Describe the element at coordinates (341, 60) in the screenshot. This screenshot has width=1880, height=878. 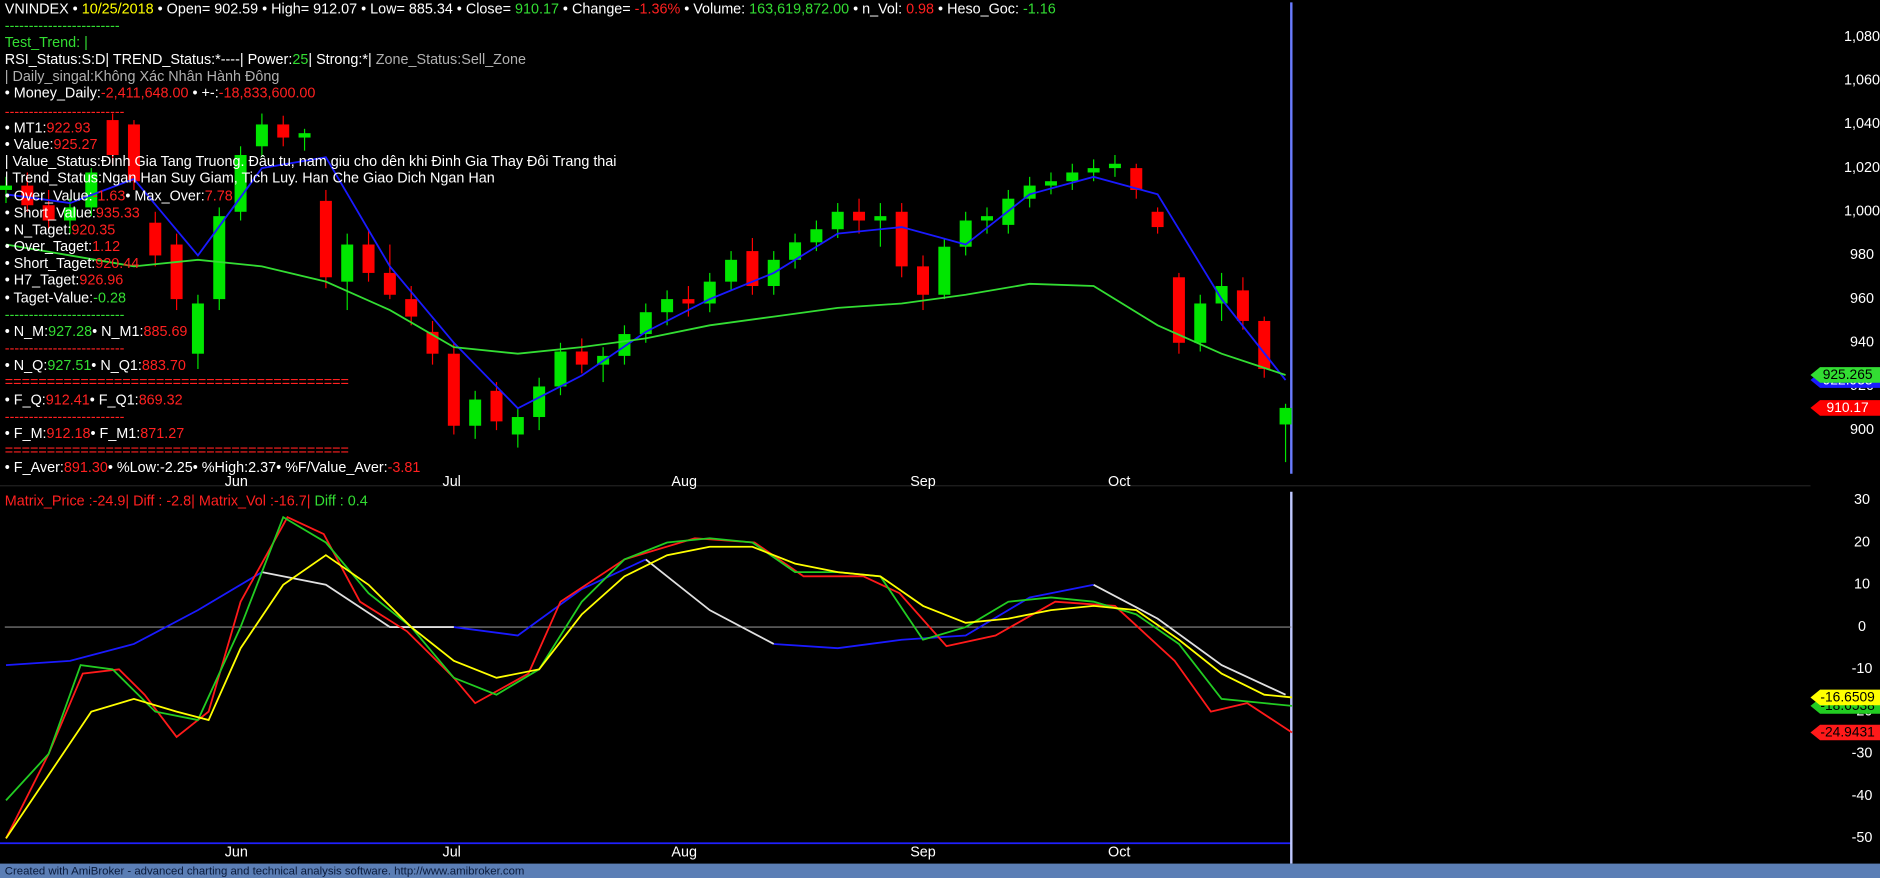
I see `info-segment: | Strong:*|` at that location.